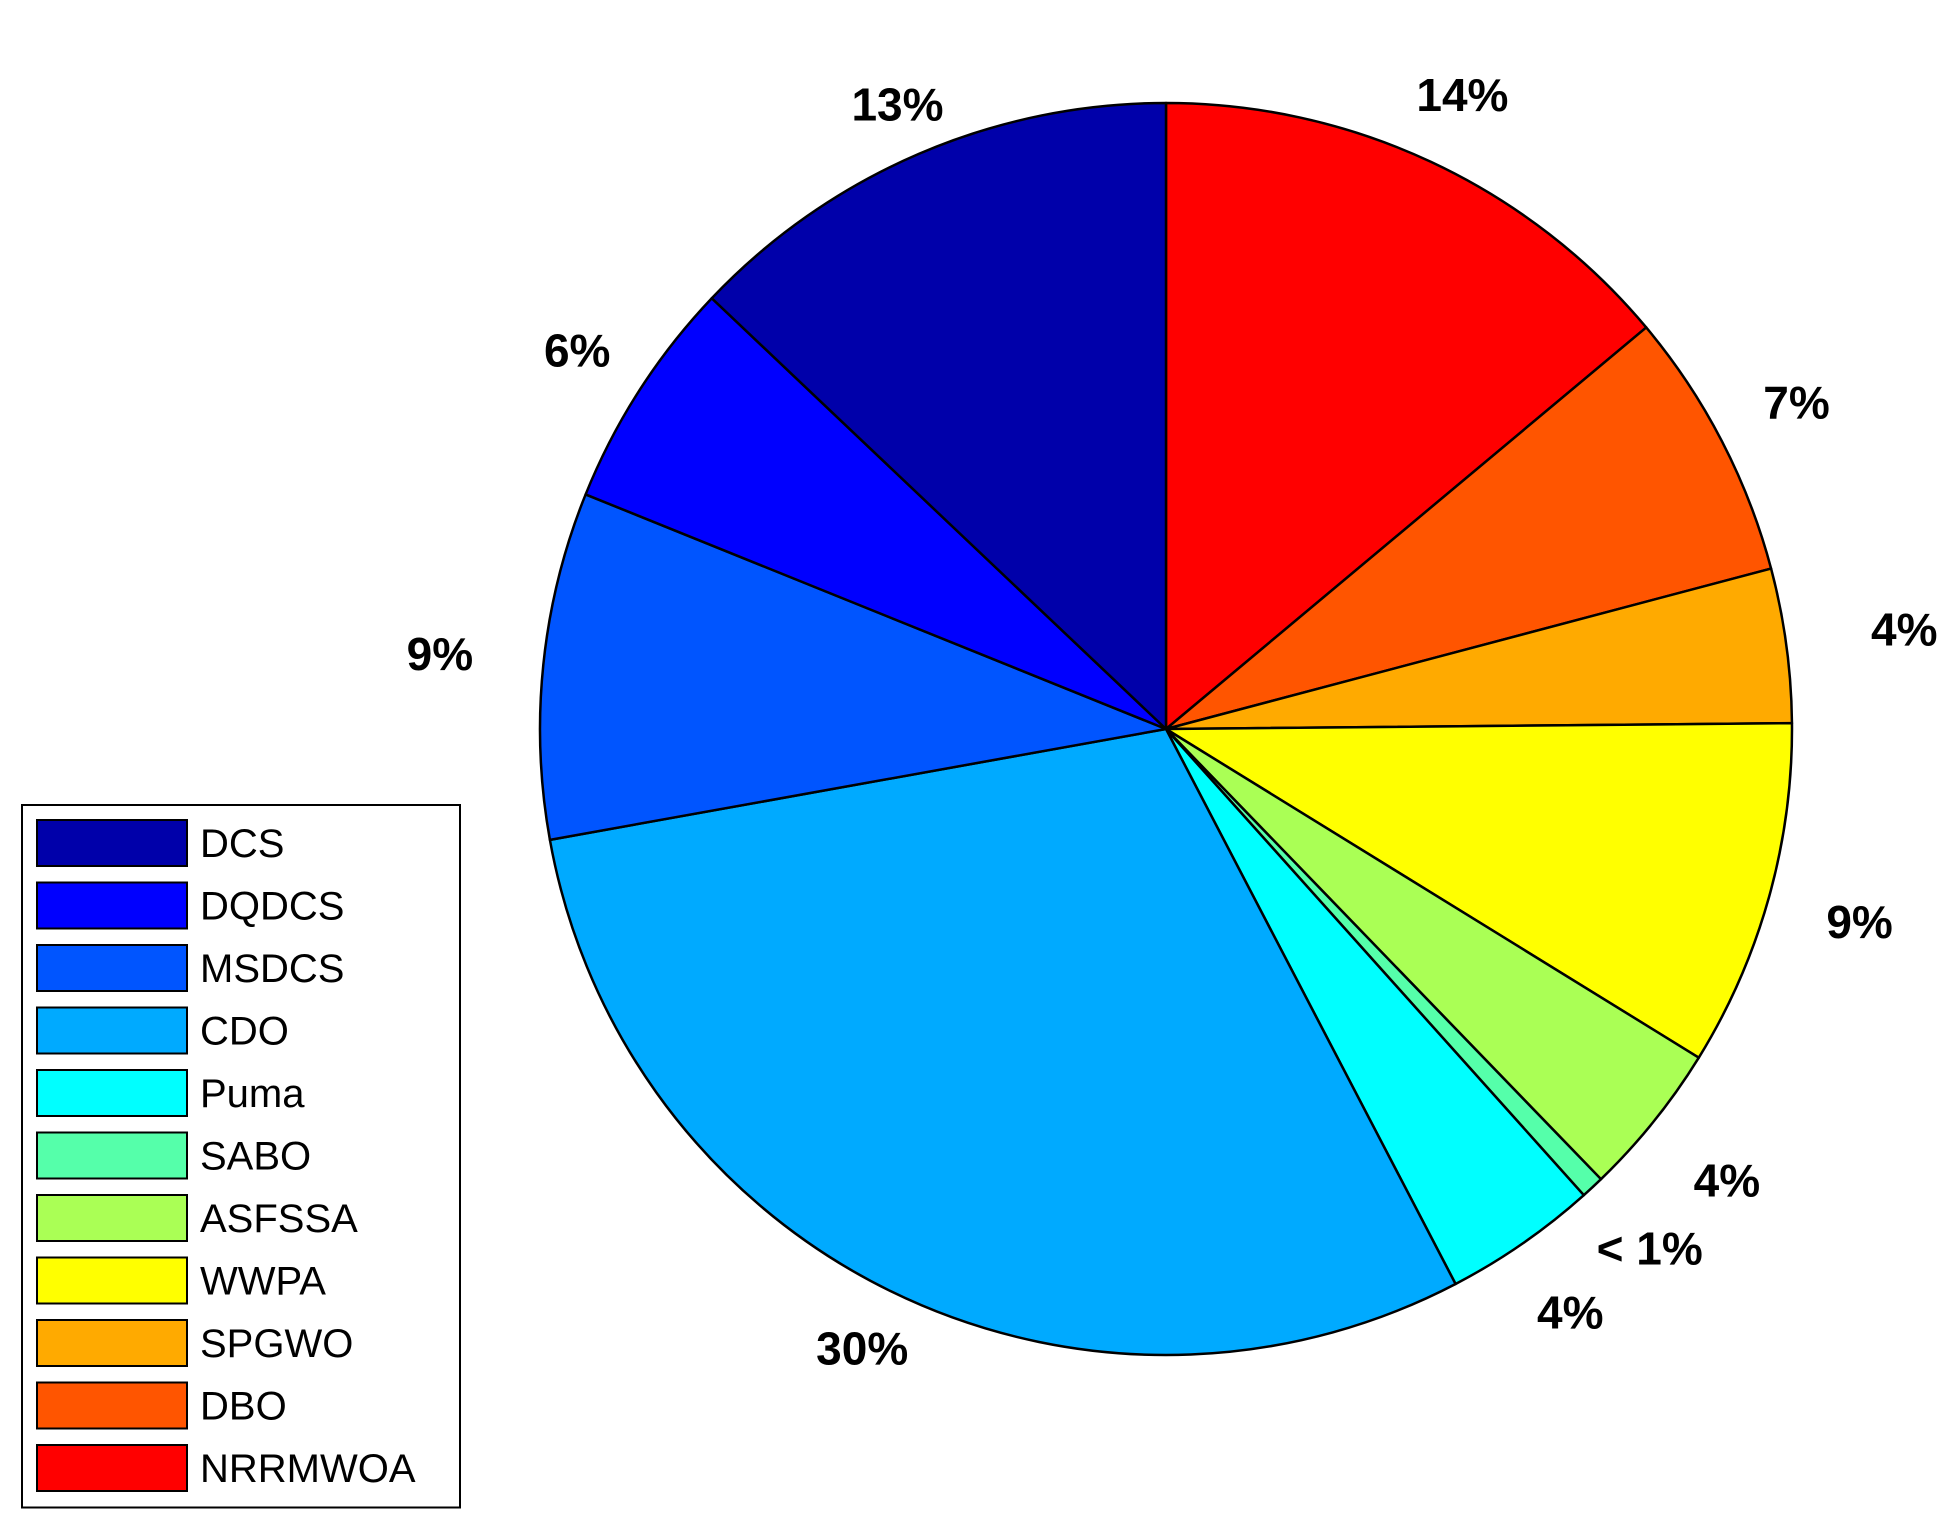 The image size is (1946, 1533). Describe the element at coordinates (112, 1030) in the screenshot. I see `legend-swatch-cdo` at that location.